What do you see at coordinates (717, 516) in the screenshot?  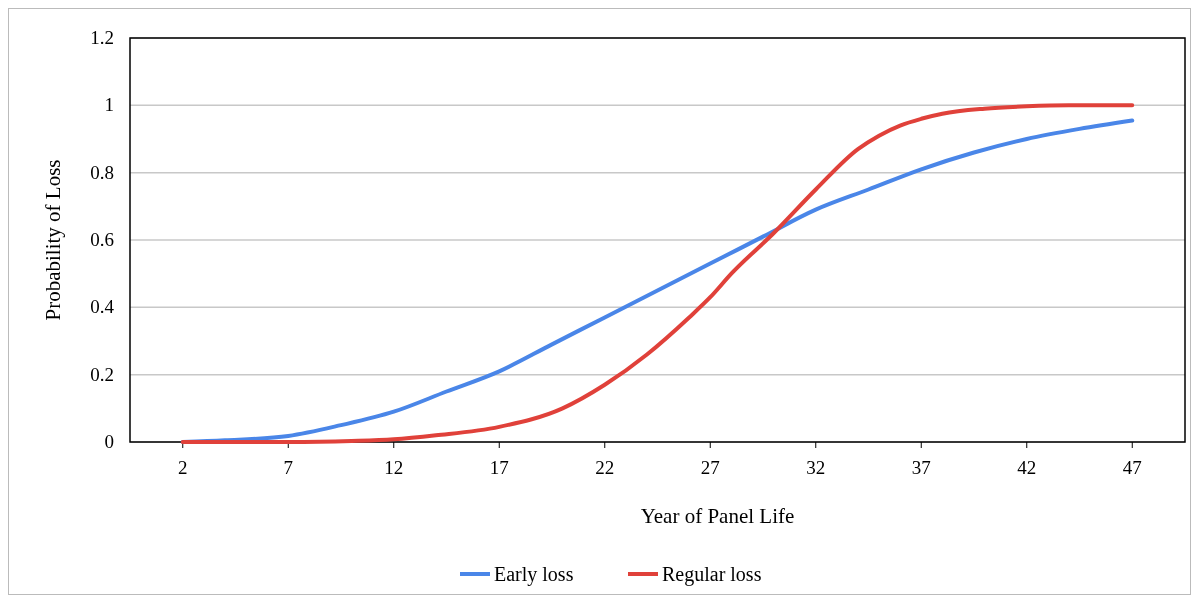 I see `x-axis-title: Year of Panel Life` at bounding box center [717, 516].